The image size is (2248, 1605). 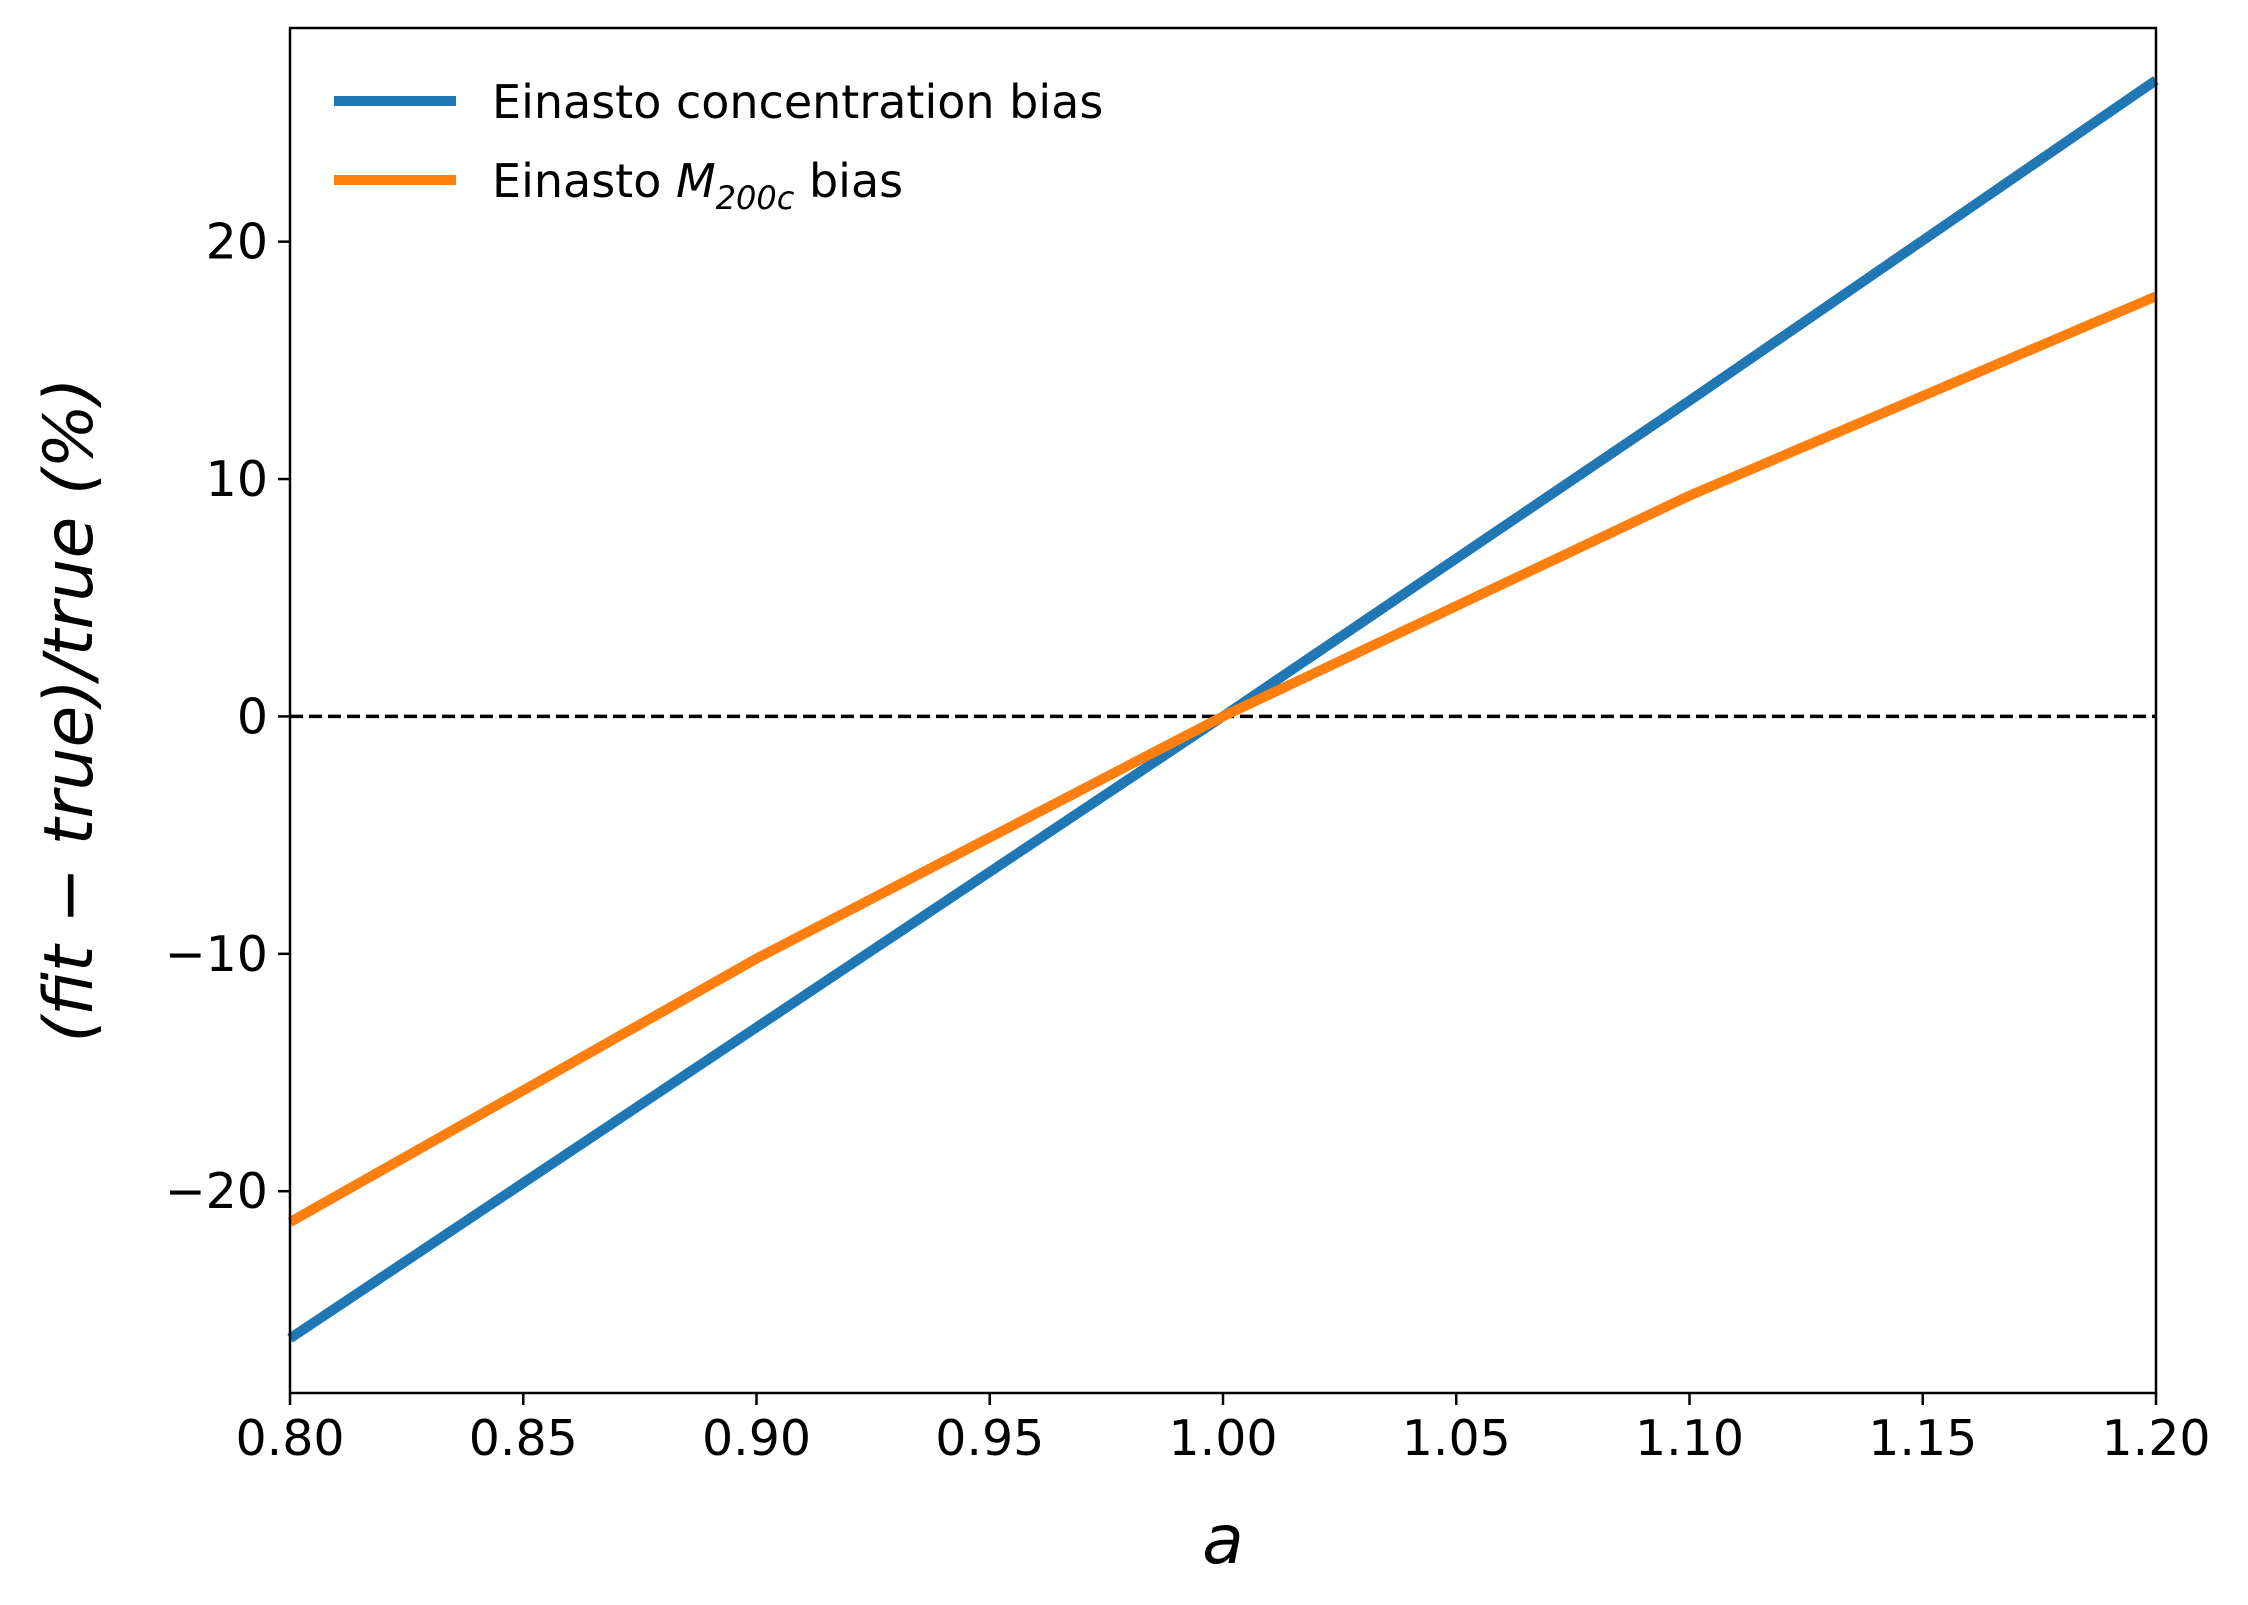 What do you see at coordinates (216, 1191) in the screenshot?
I see `y-tick-label: −20` at bounding box center [216, 1191].